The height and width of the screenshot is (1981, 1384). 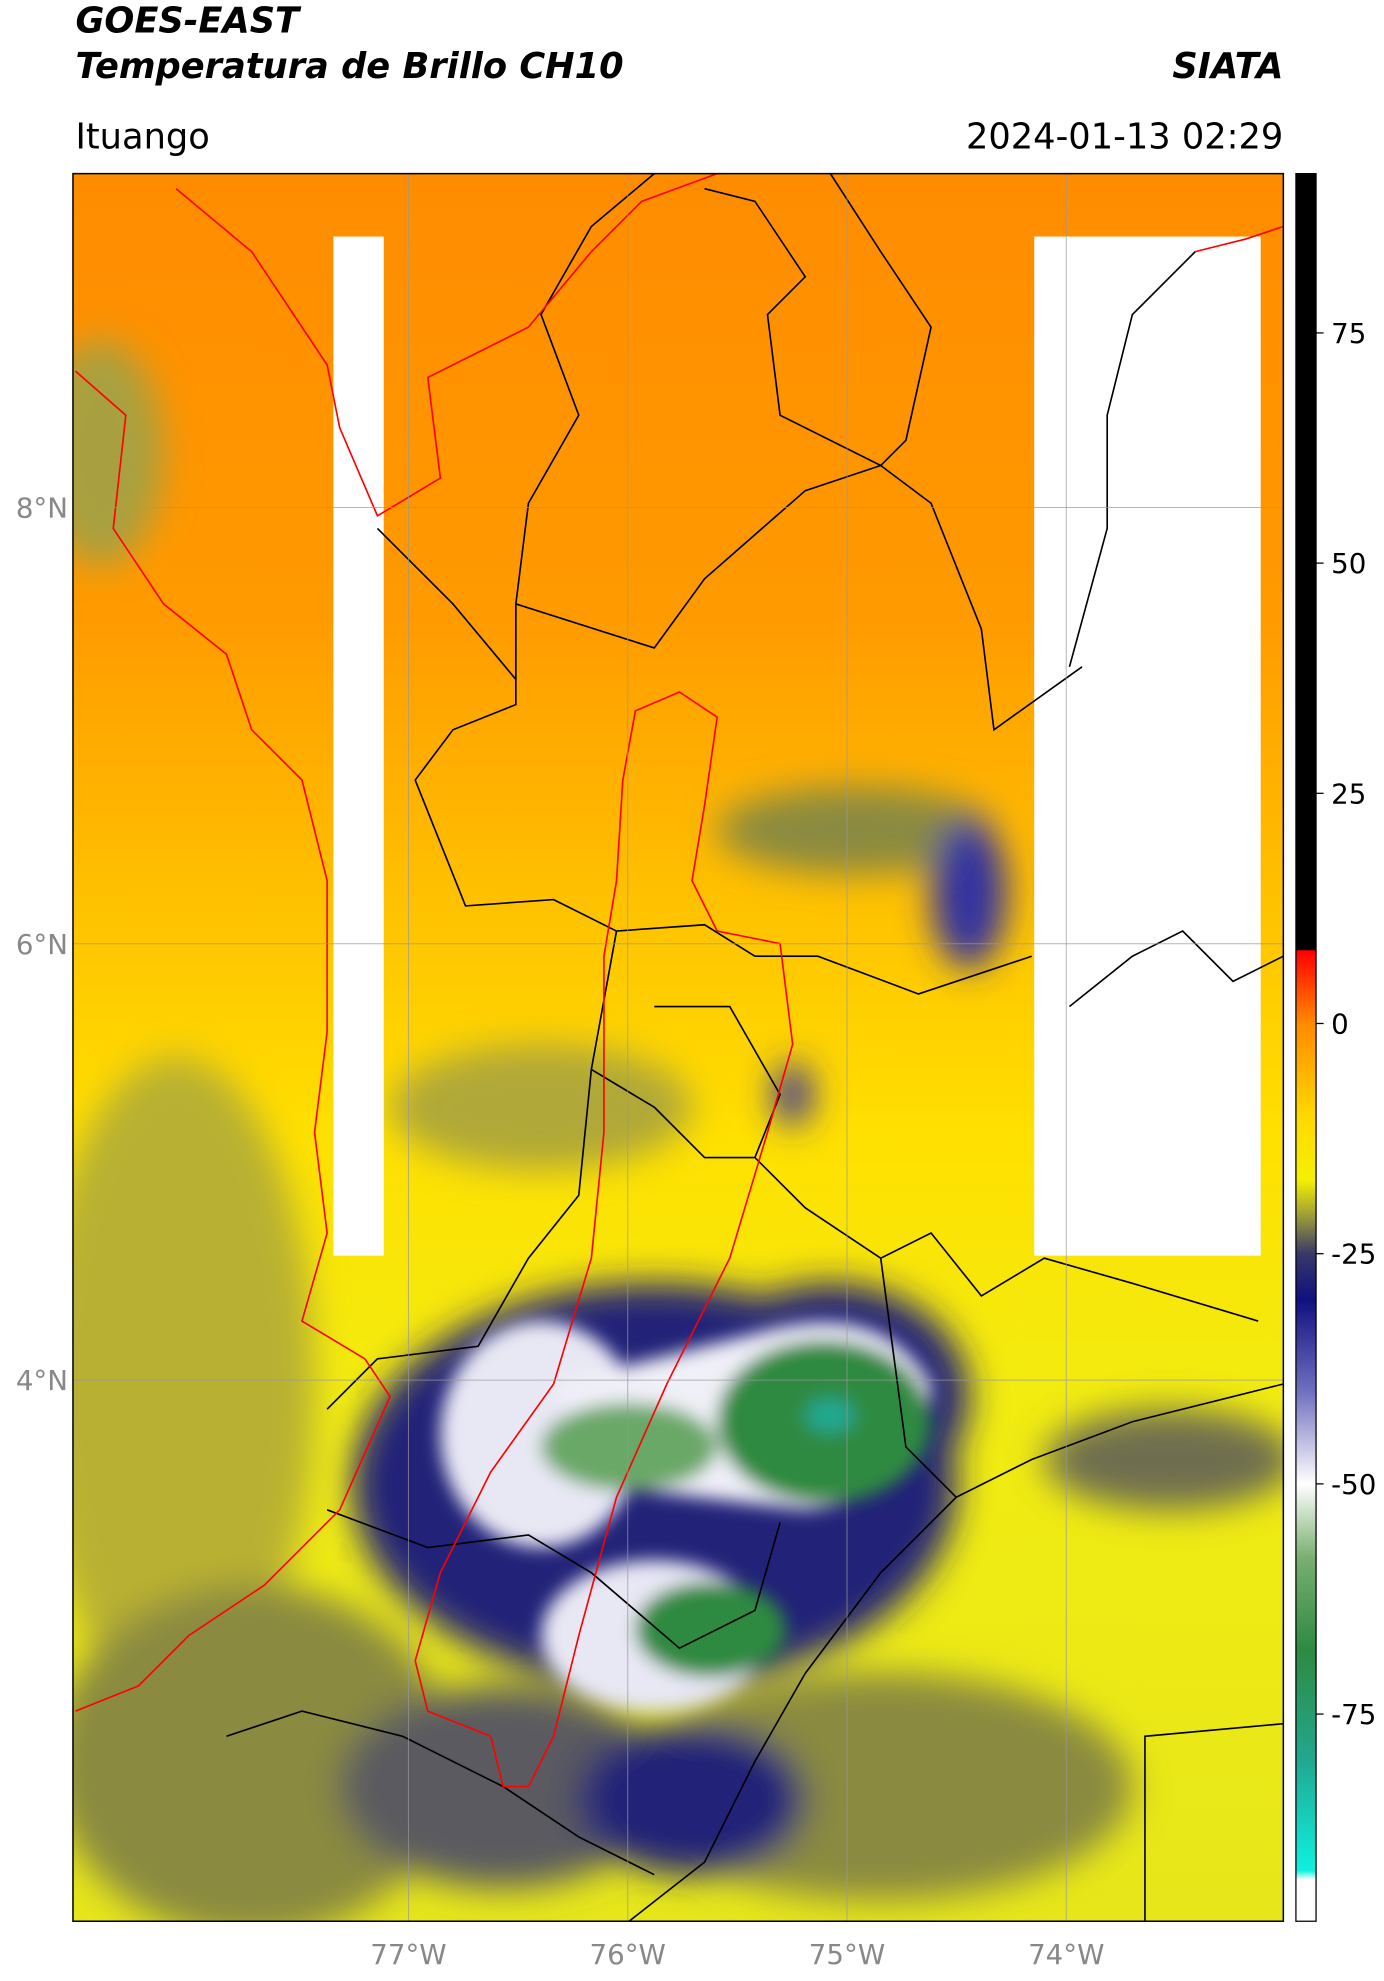 What do you see at coordinates (1066, 1954) in the screenshot?
I see `x-tick-label: 74°W` at bounding box center [1066, 1954].